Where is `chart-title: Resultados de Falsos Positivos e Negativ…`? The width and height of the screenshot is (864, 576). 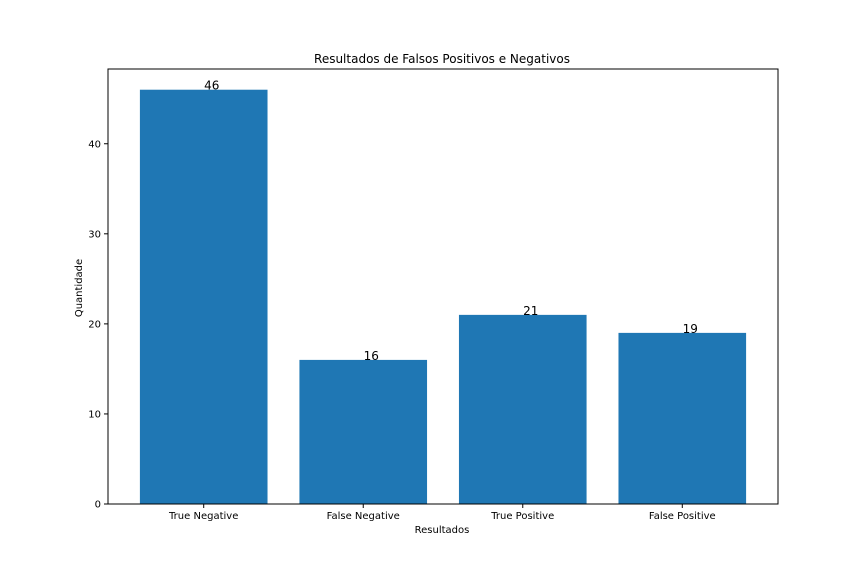 chart-title: Resultados de Falsos Positivos e Negativ… is located at coordinates (442, 59).